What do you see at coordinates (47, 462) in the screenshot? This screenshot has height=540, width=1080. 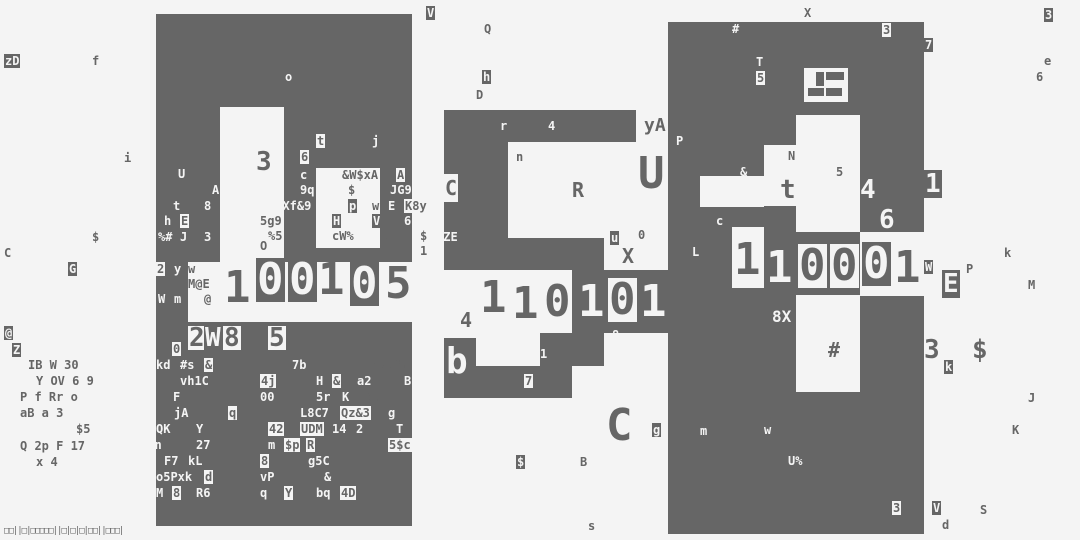 I see `glyph: x 4` at bounding box center [47, 462].